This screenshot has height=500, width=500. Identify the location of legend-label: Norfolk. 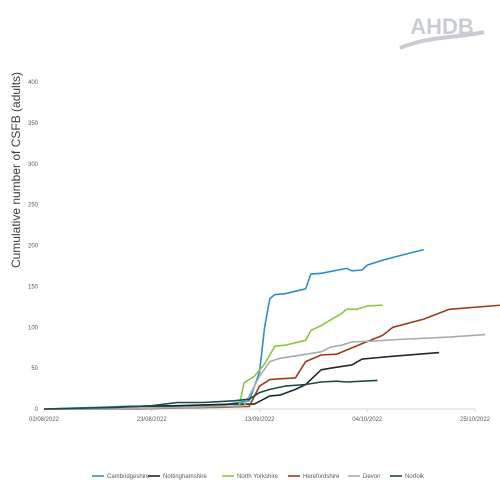
(415, 477).